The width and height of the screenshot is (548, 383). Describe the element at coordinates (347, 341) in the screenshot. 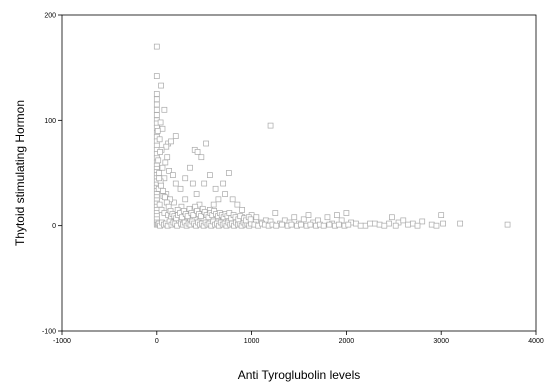

I see `x-tick-label: 2000` at that location.